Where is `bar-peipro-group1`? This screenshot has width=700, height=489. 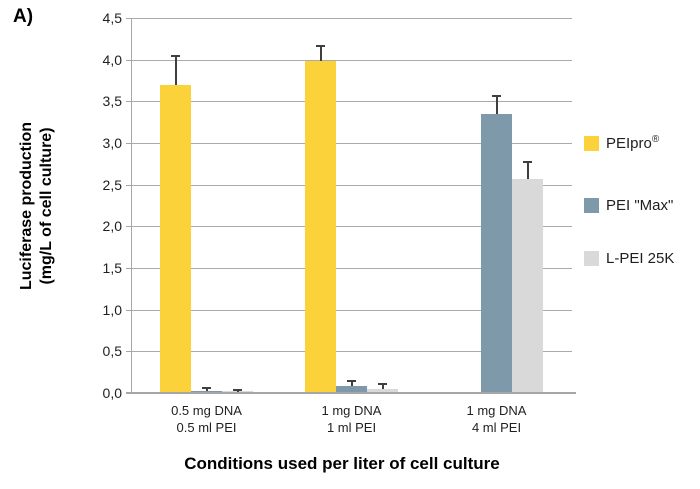
bar-peipro-group1 is located at coordinates (175, 238).